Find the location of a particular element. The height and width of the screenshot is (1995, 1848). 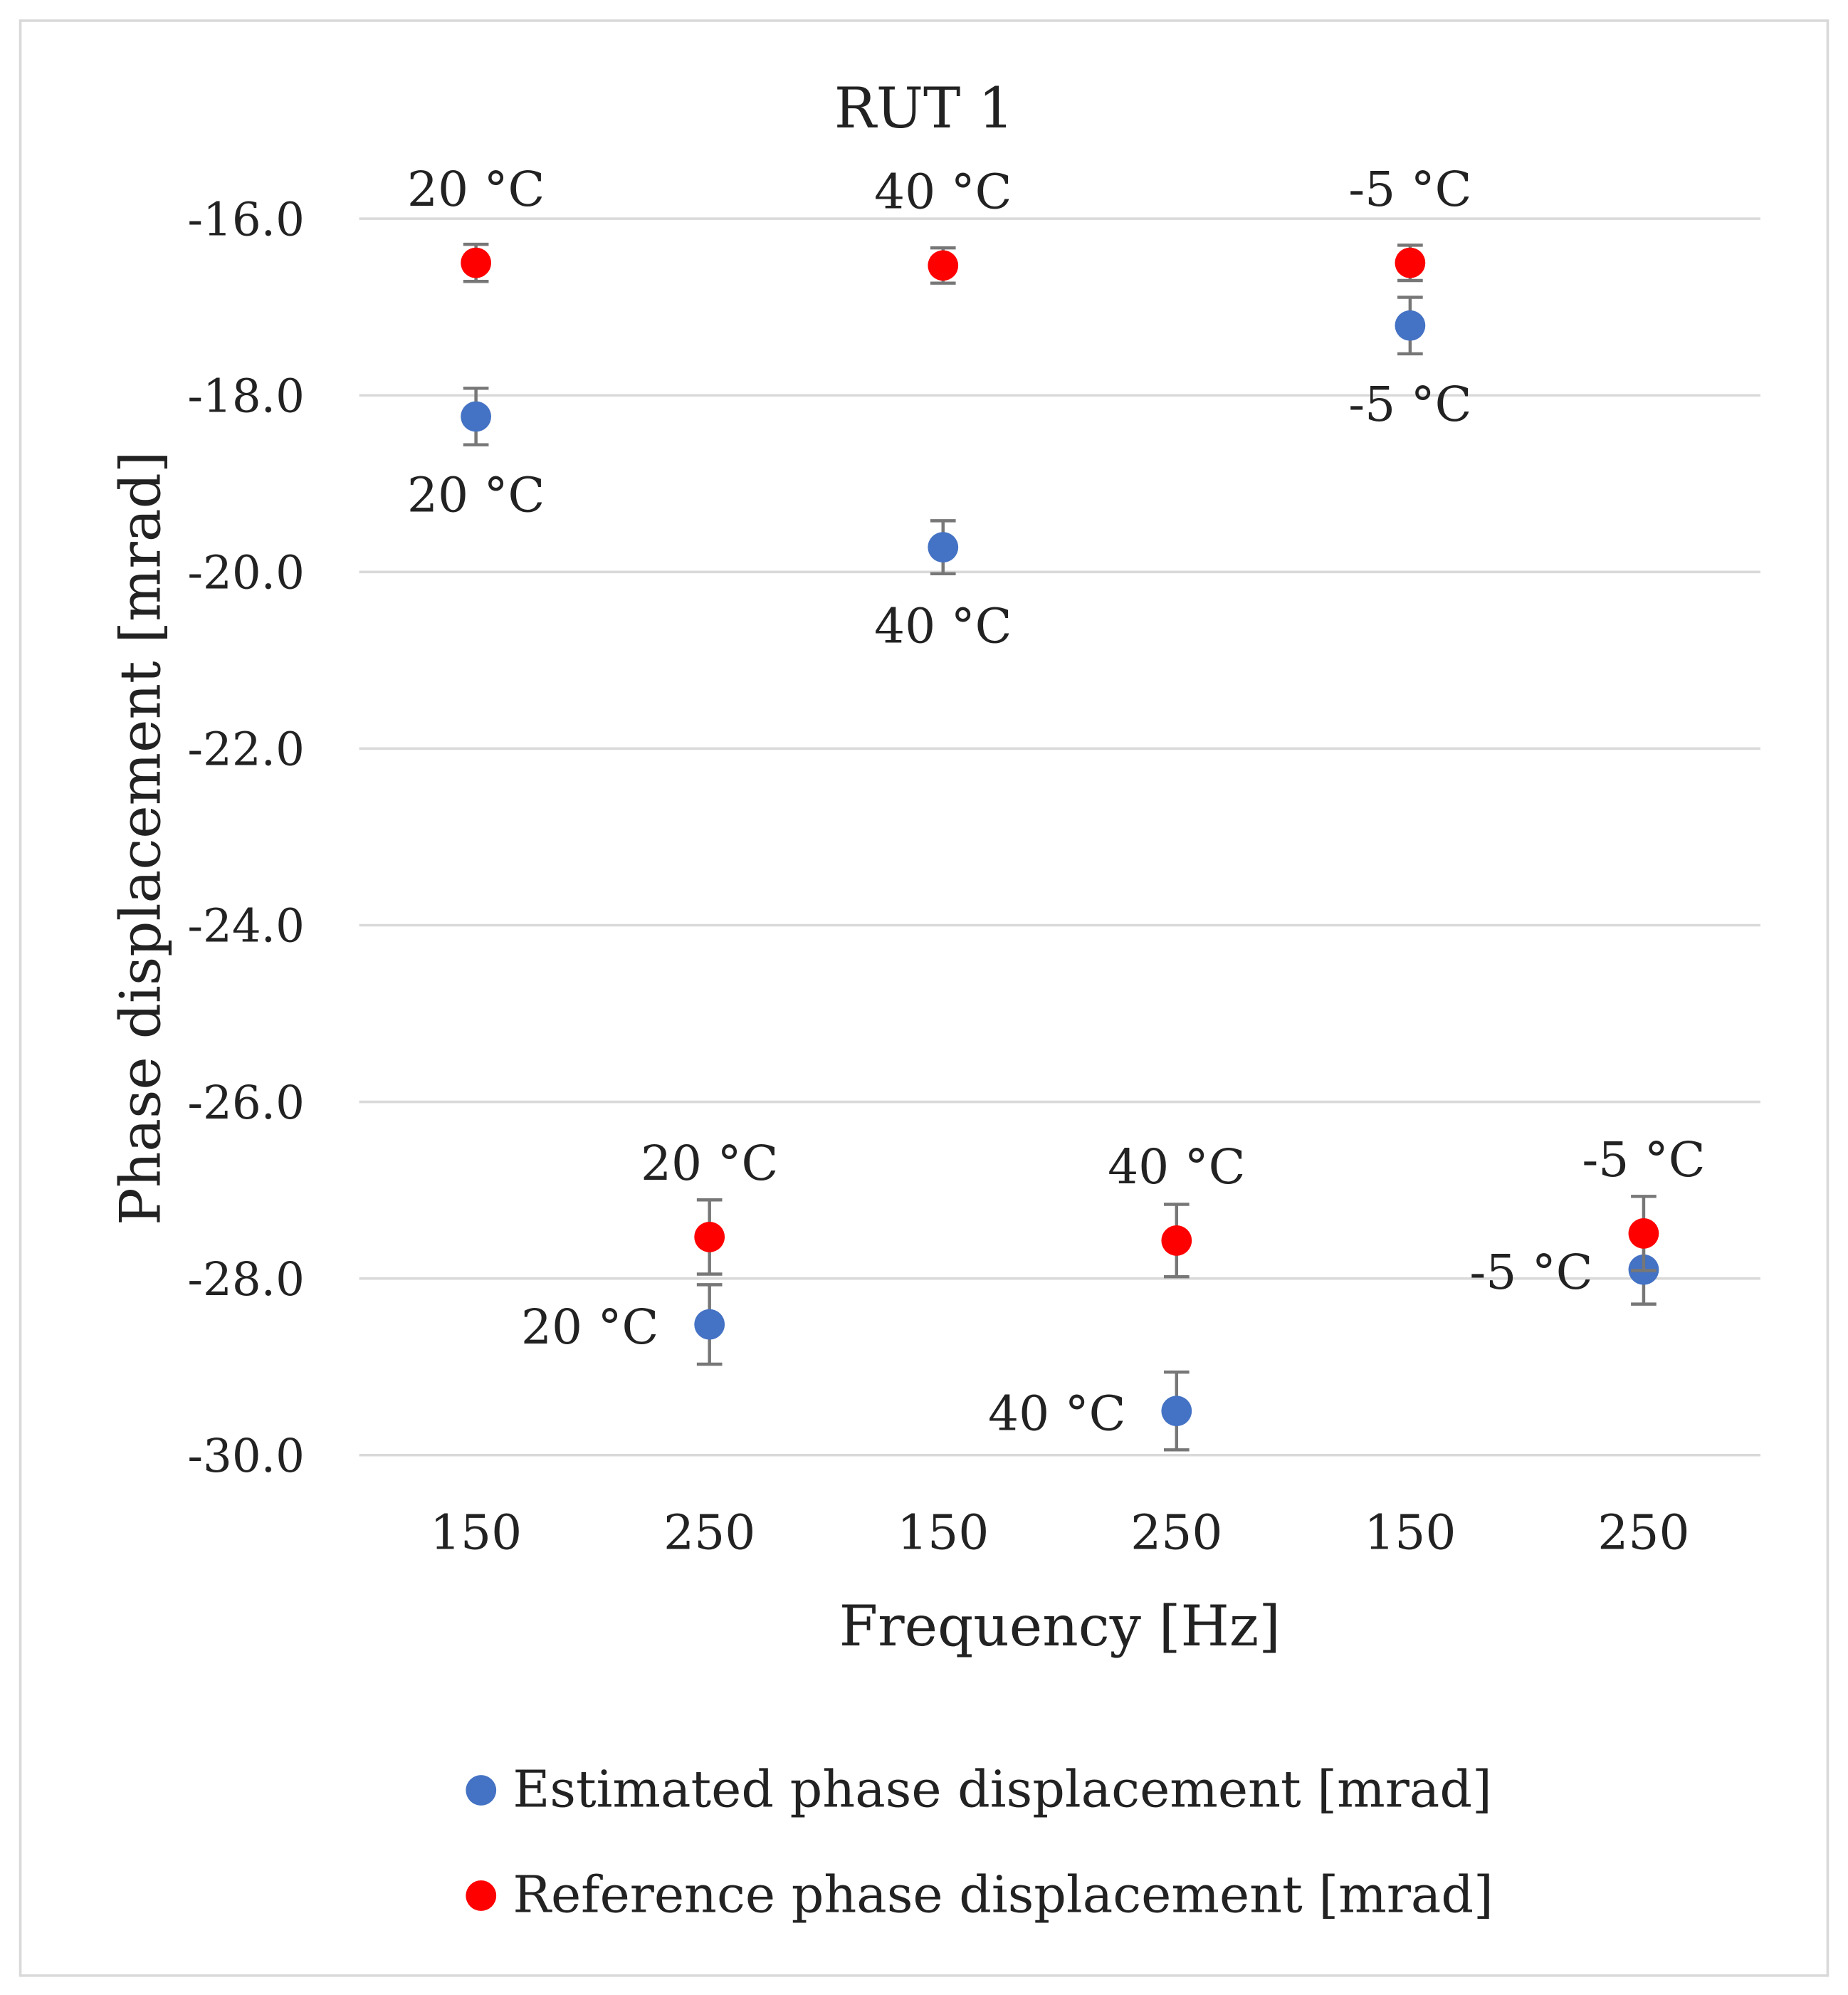

y-tick-labels: -16.0 -18.0 -20.0 -22.0 -24.0 -26.0 -28.0 -30.0 is located at coordinates (246, 838).